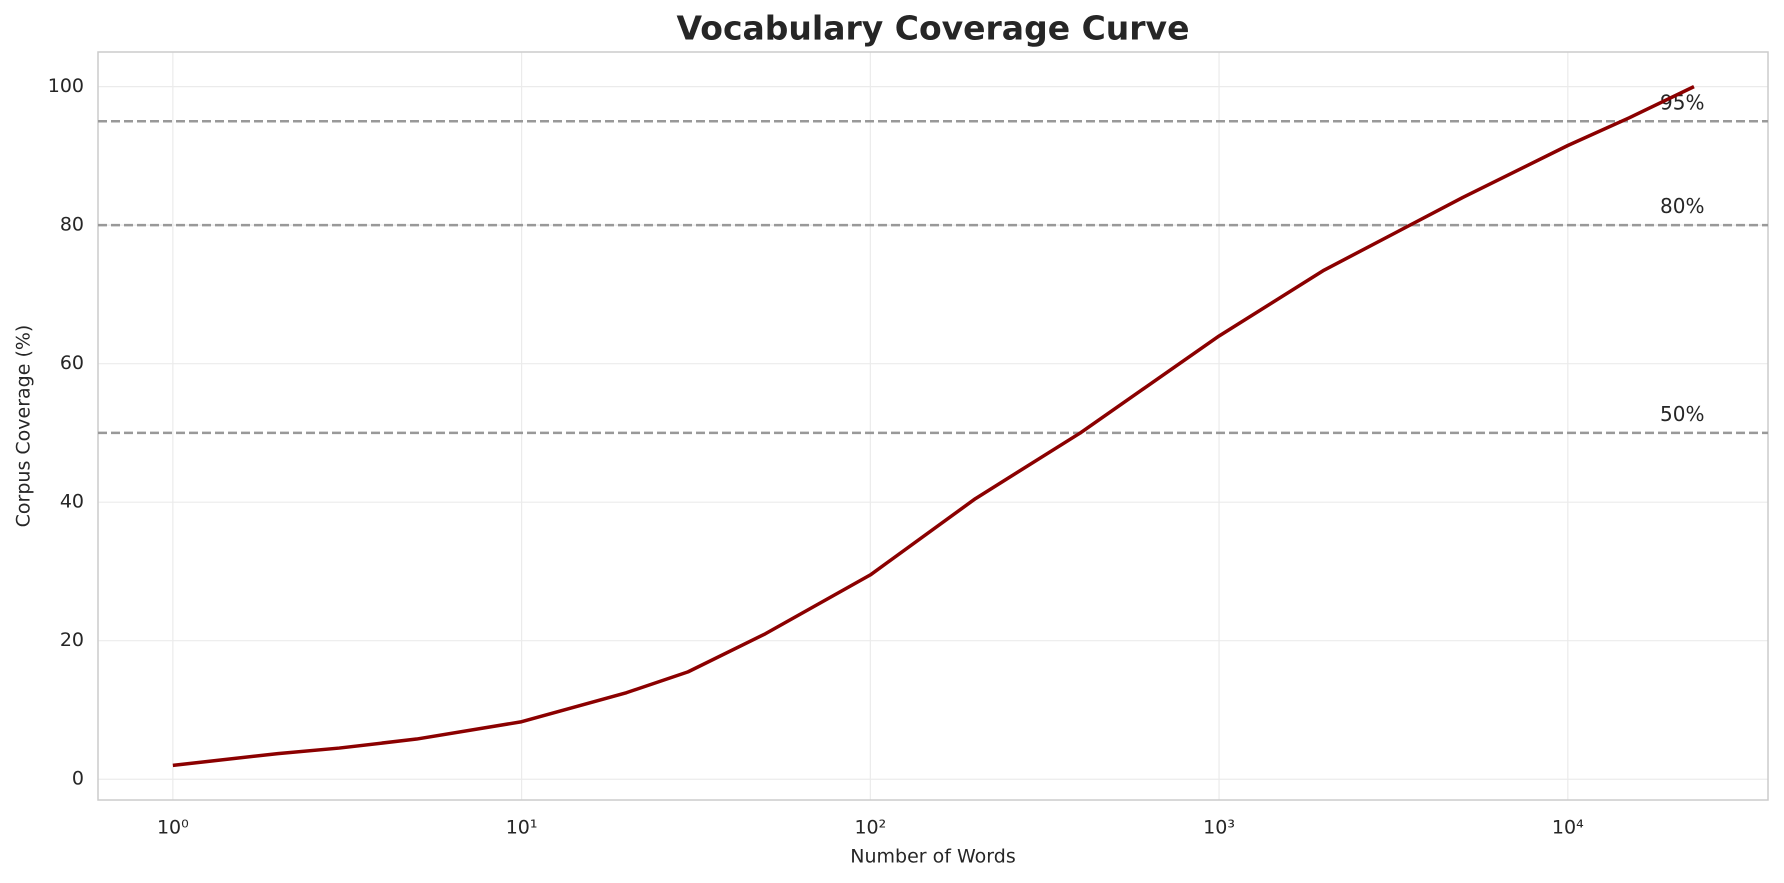 The height and width of the screenshot is (883, 1784). I want to click on x-axis-label: Number of Words, so click(932, 857).